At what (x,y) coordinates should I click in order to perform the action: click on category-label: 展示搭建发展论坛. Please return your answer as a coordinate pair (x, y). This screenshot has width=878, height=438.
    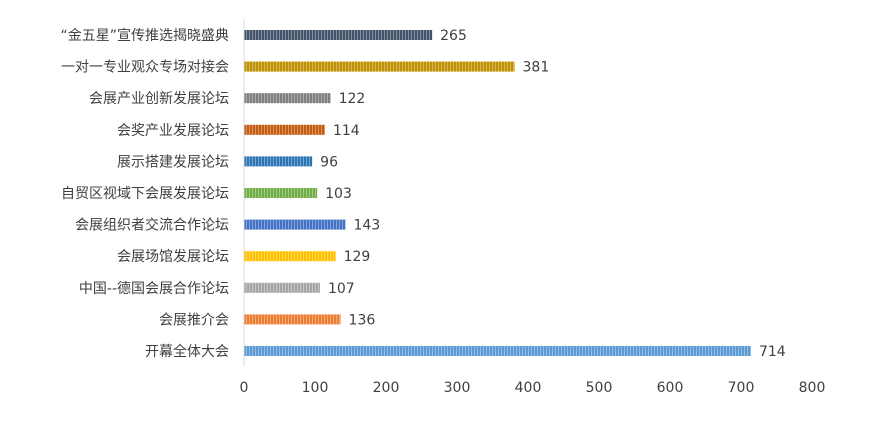
    Looking at the image, I should click on (173, 162).